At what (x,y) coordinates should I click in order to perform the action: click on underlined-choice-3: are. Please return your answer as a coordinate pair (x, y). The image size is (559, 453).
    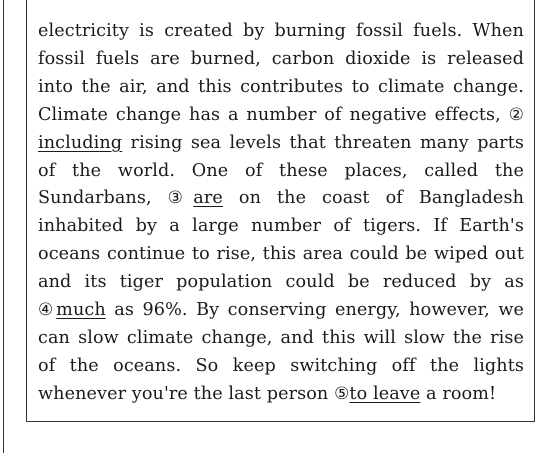
    Looking at the image, I should click on (208, 198).